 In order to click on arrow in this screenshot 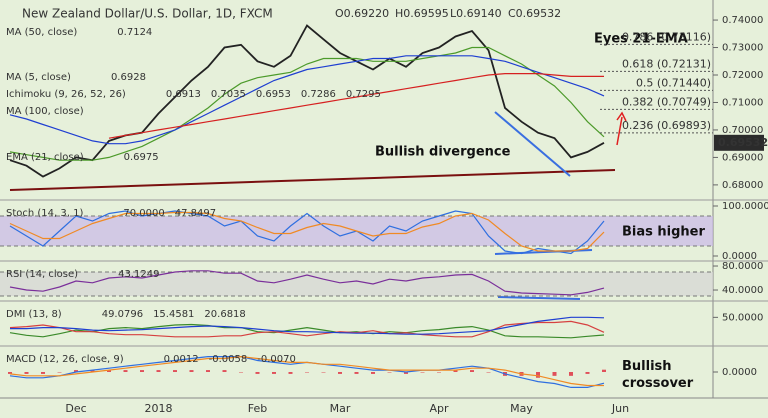, I will do `click(619, 131)`.